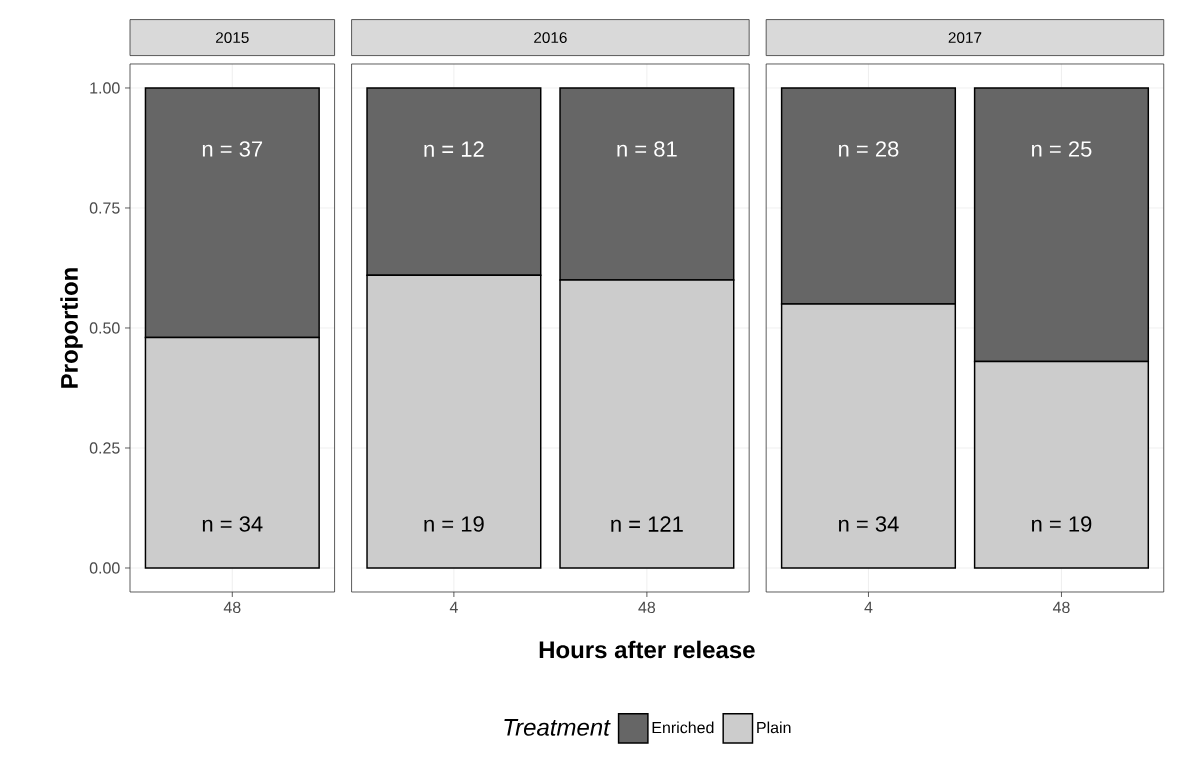 This screenshot has width=1187, height=762. Describe the element at coordinates (232, 38) in the screenshot. I see `chart-title: 2015` at that location.